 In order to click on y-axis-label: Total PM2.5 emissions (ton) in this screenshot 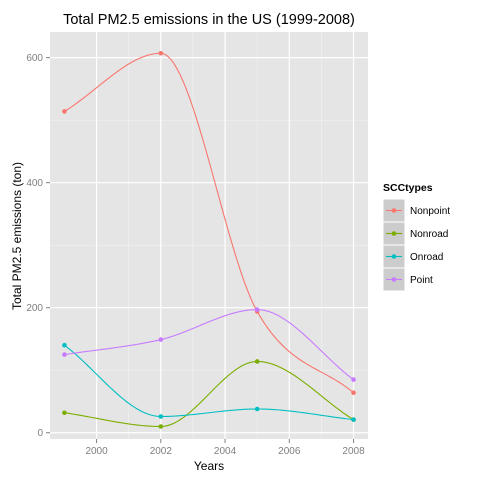, I will do `click(17, 236)`.